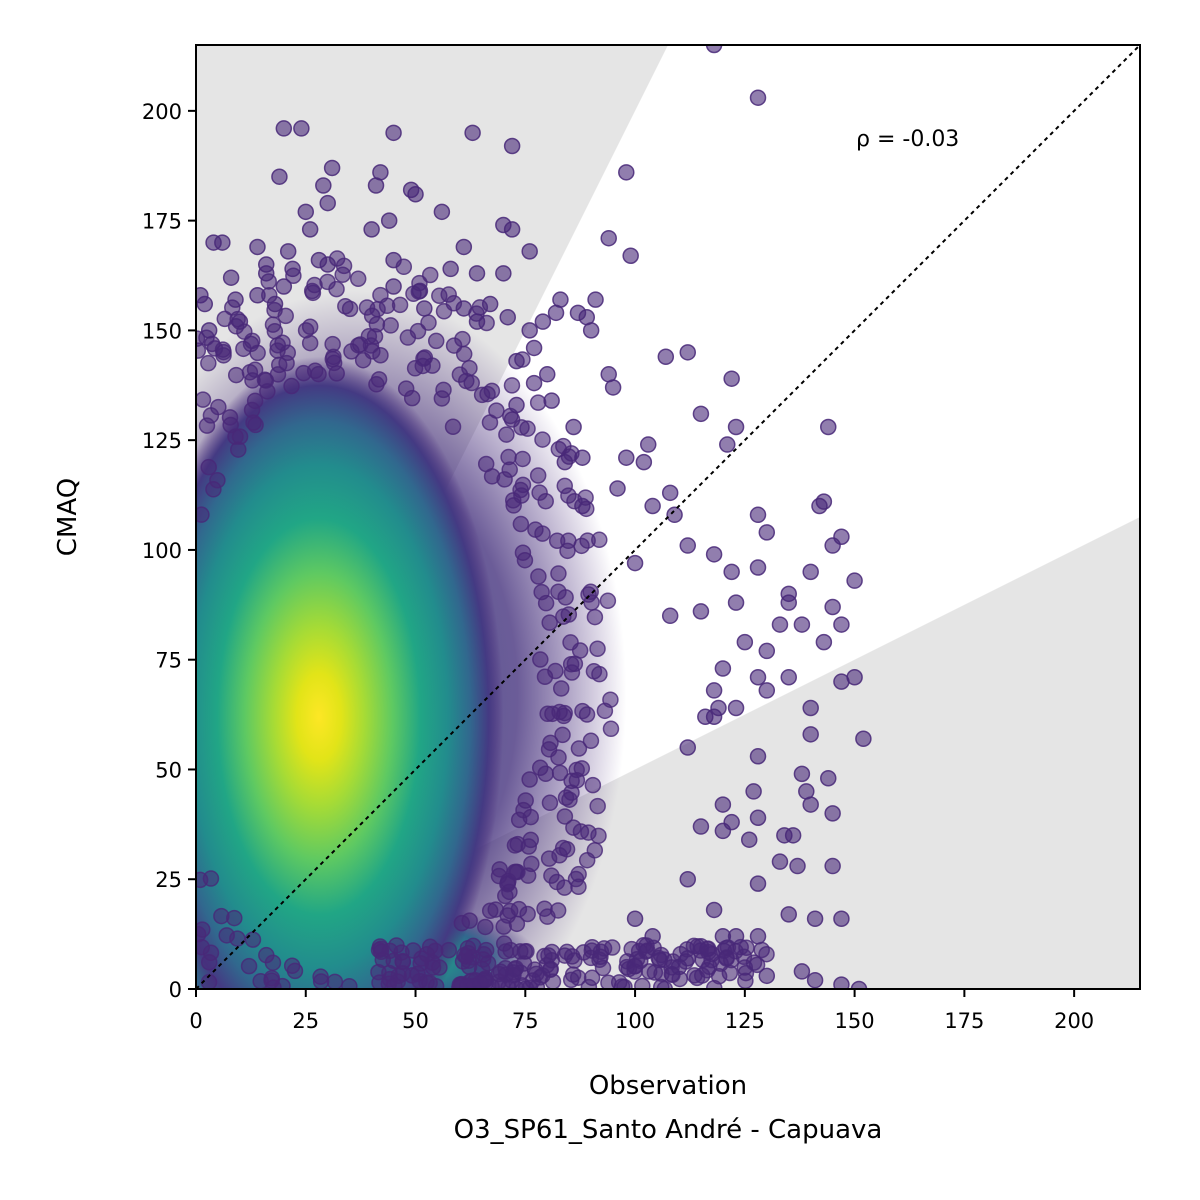 The width and height of the screenshot is (1200, 1200). What do you see at coordinates (350, 672) in the screenshot?
I see `density-main-cluster` at bounding box center [350, 672].